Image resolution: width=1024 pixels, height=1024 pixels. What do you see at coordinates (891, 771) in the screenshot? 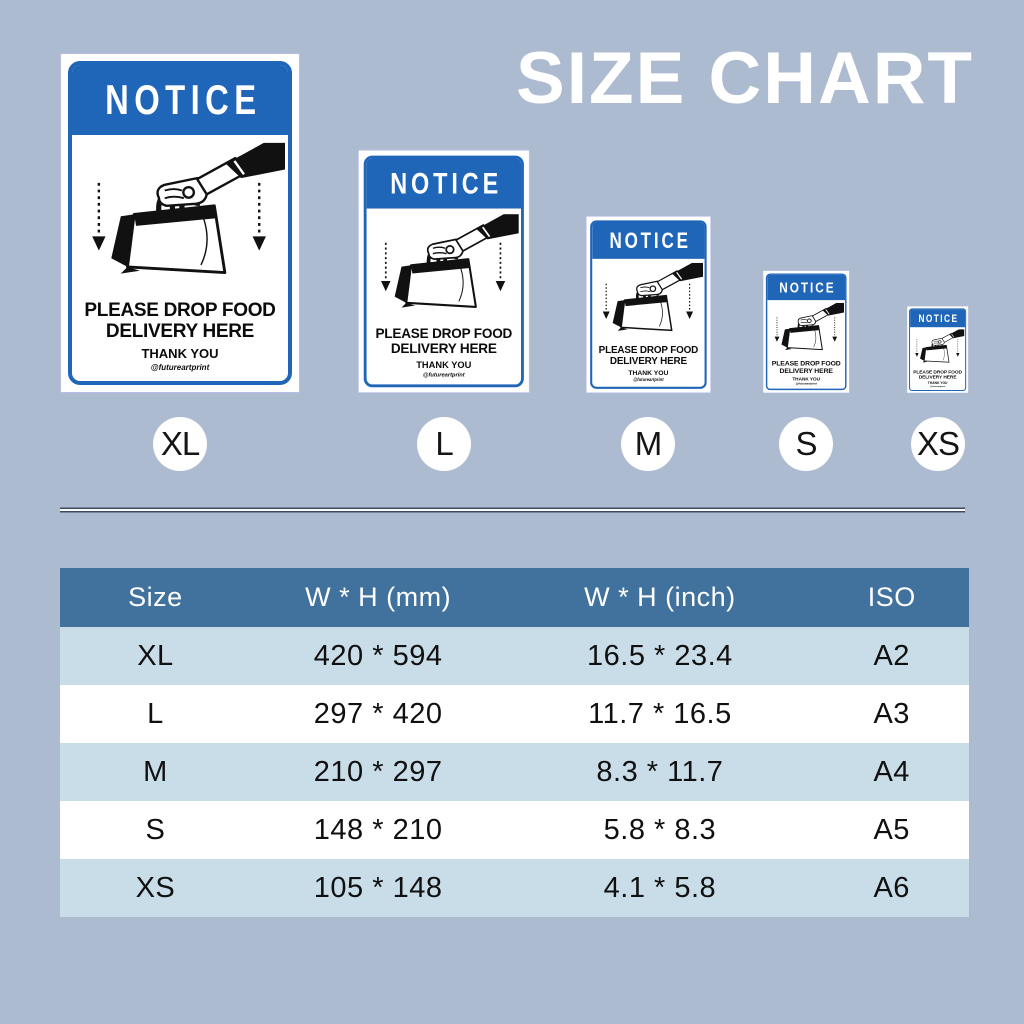
I see `cell-iso: A4` at bounding box center [891, 771].